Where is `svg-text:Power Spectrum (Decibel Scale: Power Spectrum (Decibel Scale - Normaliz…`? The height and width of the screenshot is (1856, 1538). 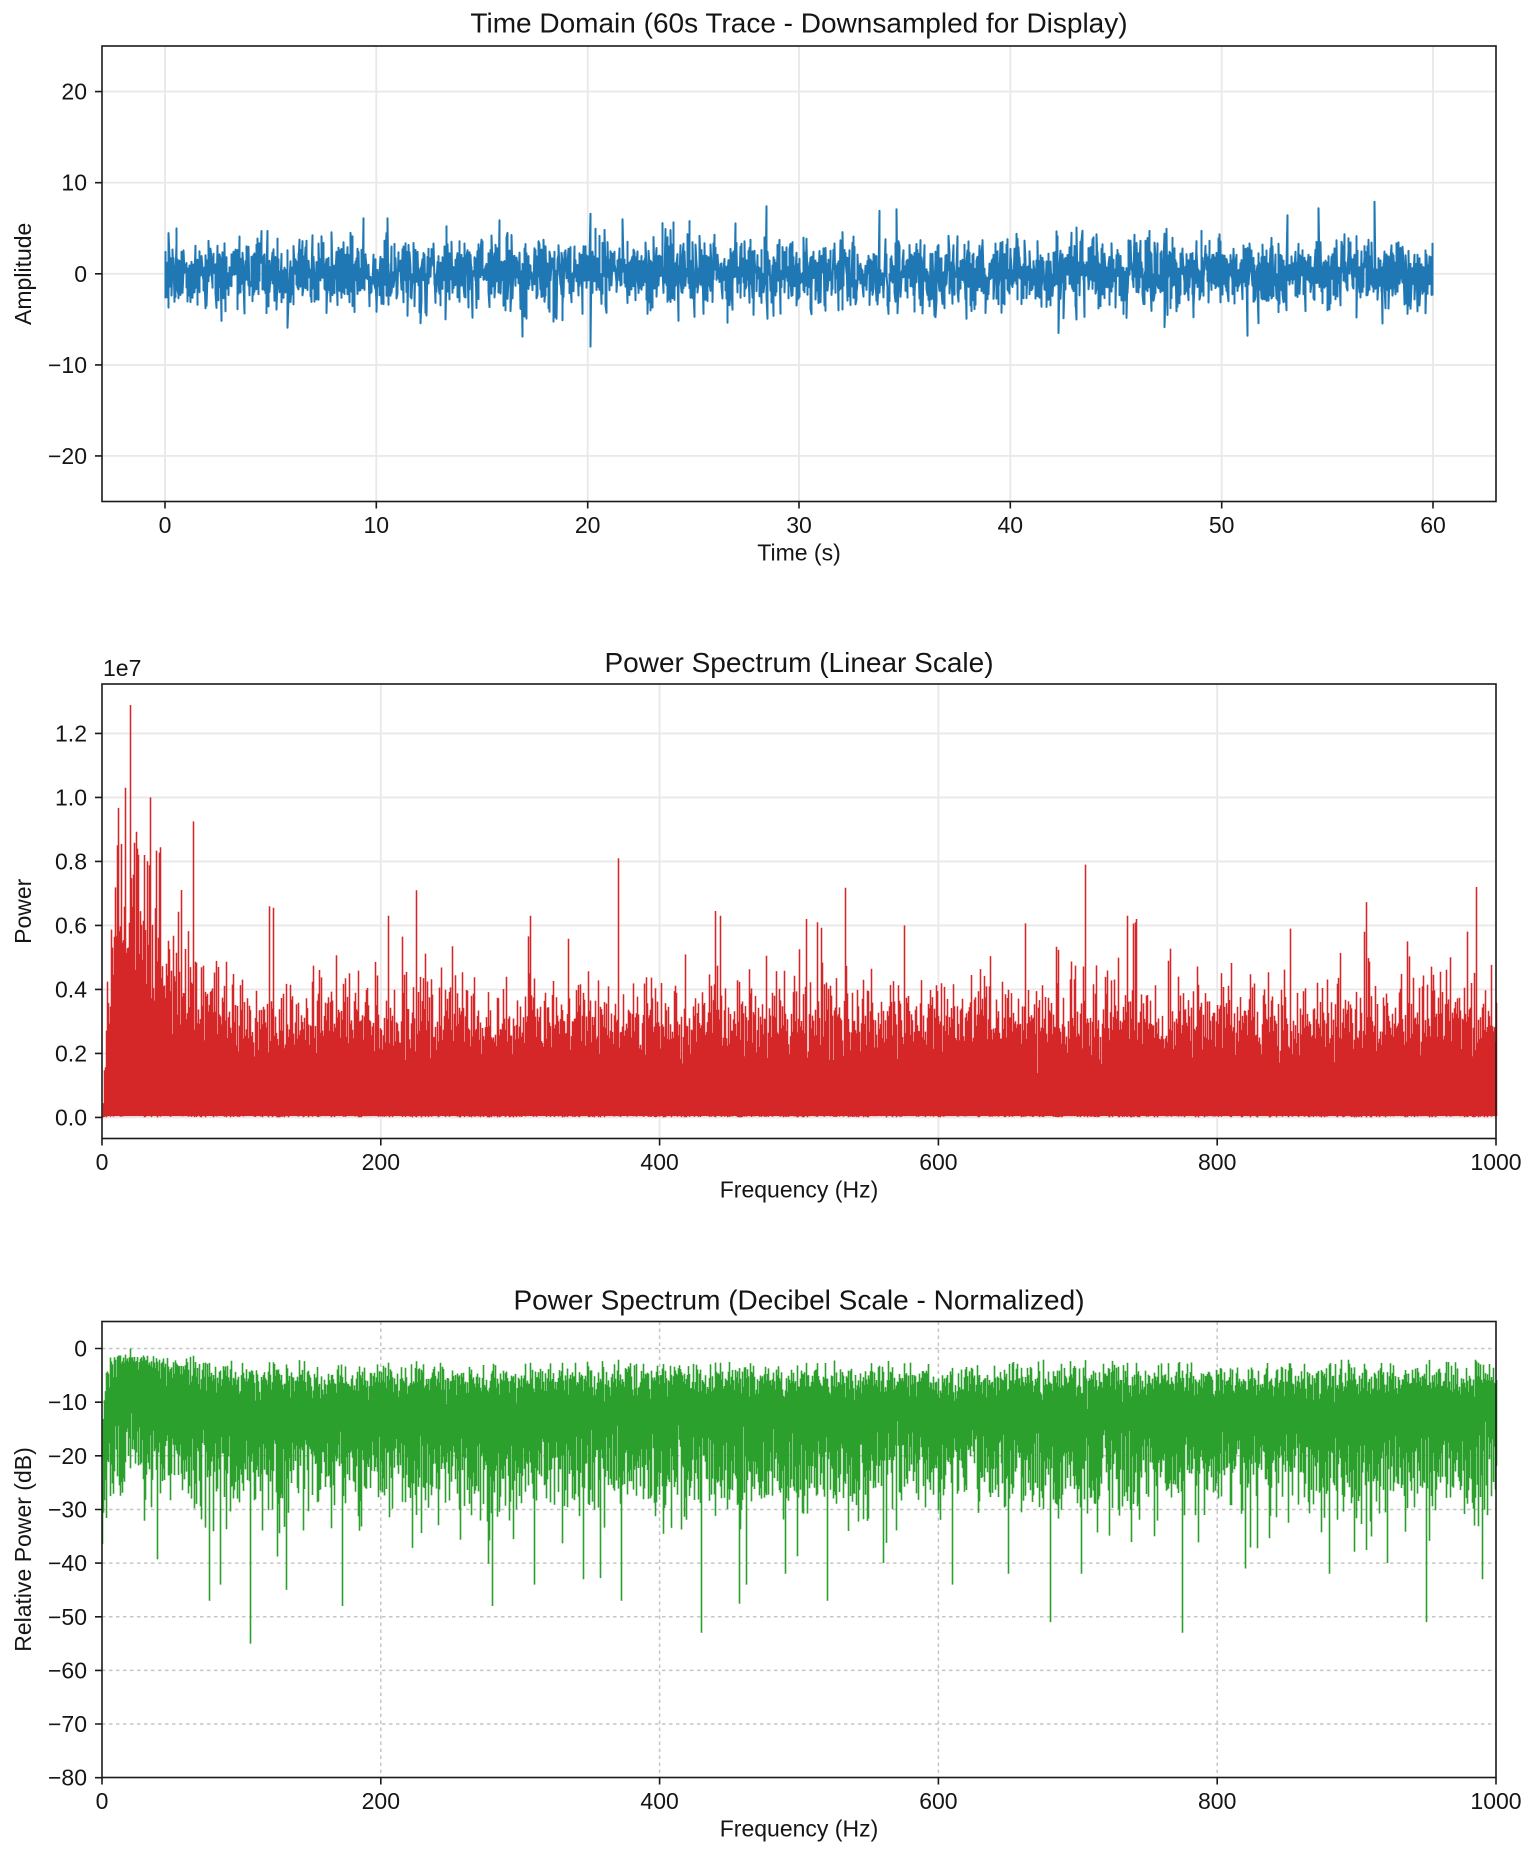 svg-text:Power Spectrum (Decibel Scale: Power Spectrum (Decibel Scale - Normaliz… is located at coordinates (798, 1300).